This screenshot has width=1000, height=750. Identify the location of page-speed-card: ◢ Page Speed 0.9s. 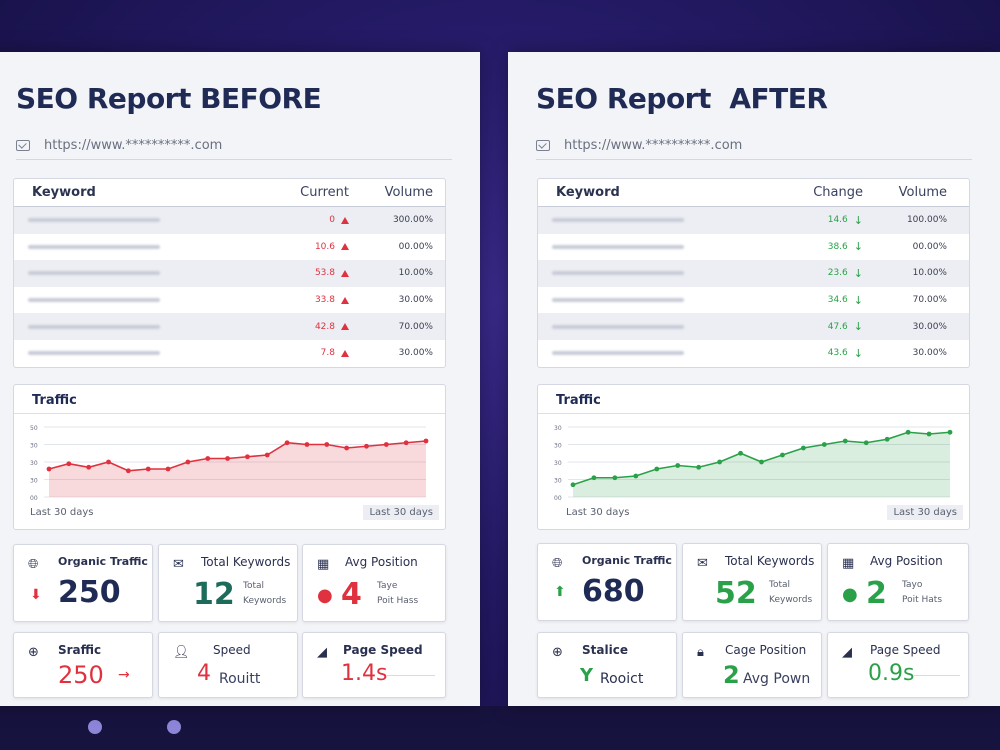
(898, 665).